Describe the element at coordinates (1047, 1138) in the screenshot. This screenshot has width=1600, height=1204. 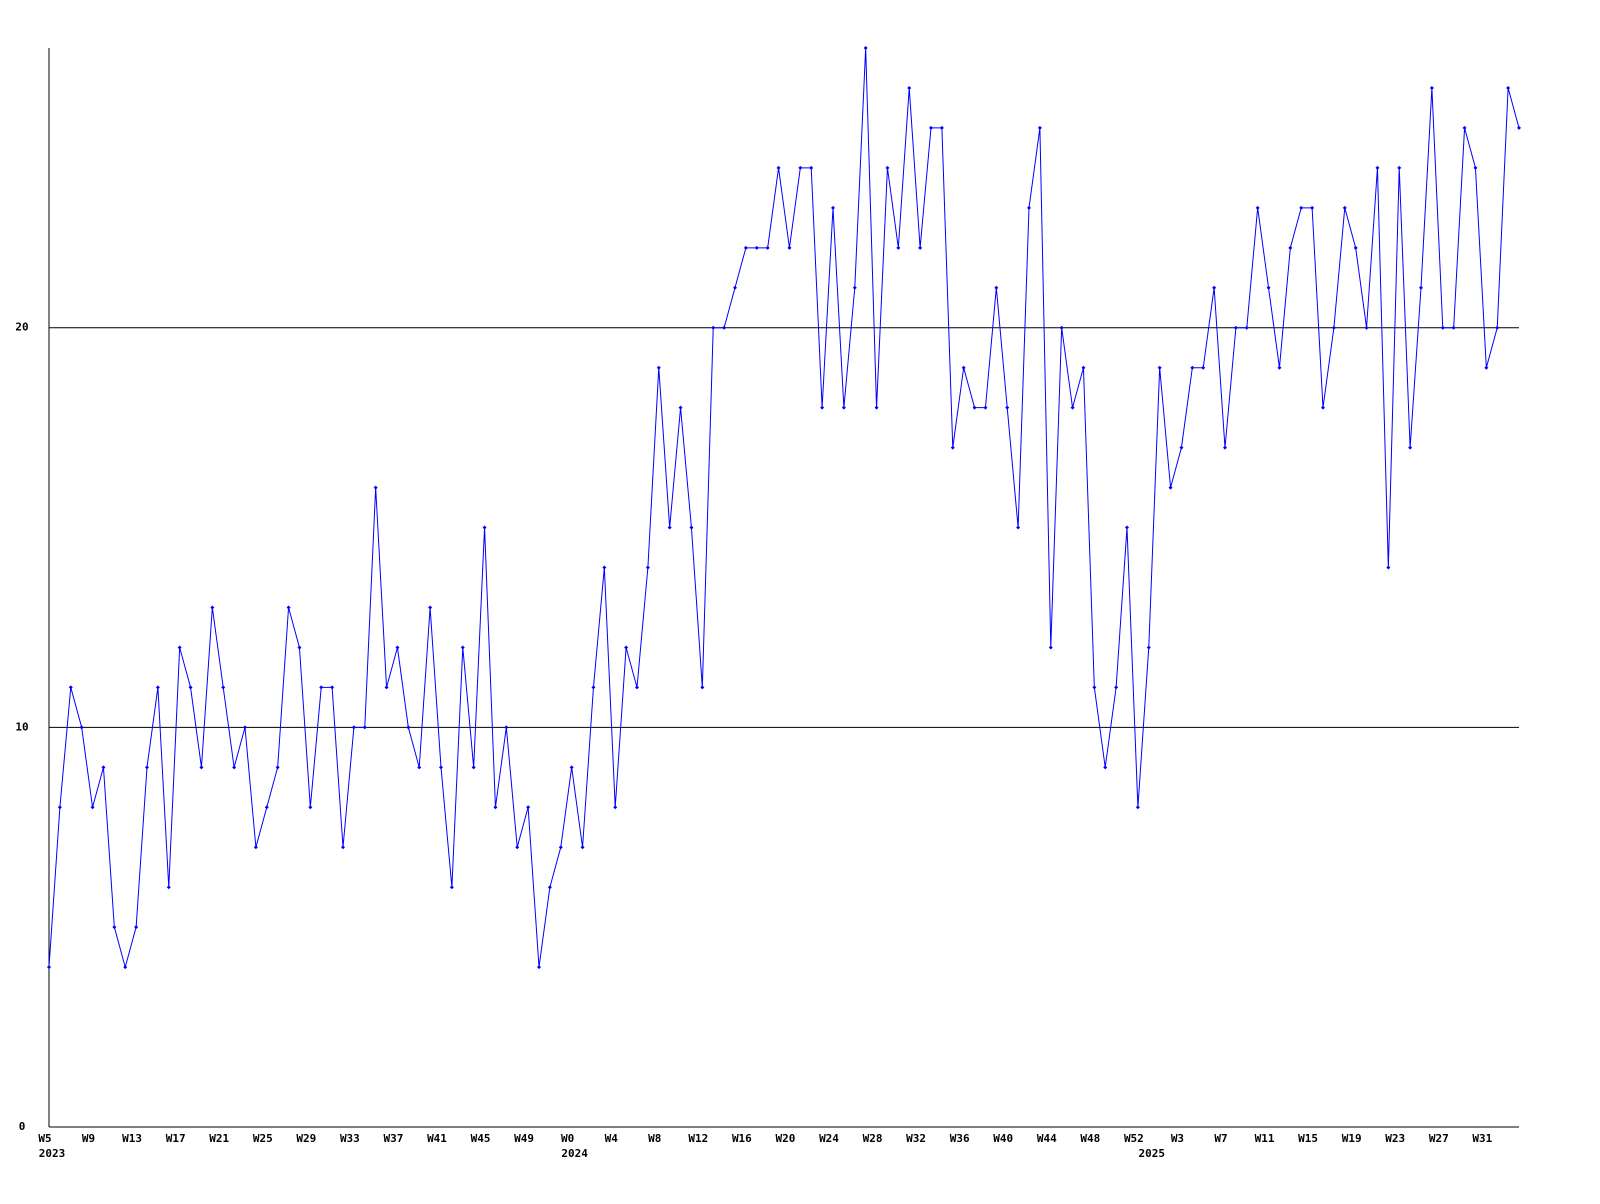
I see `x-tick-label: W44` at that location.